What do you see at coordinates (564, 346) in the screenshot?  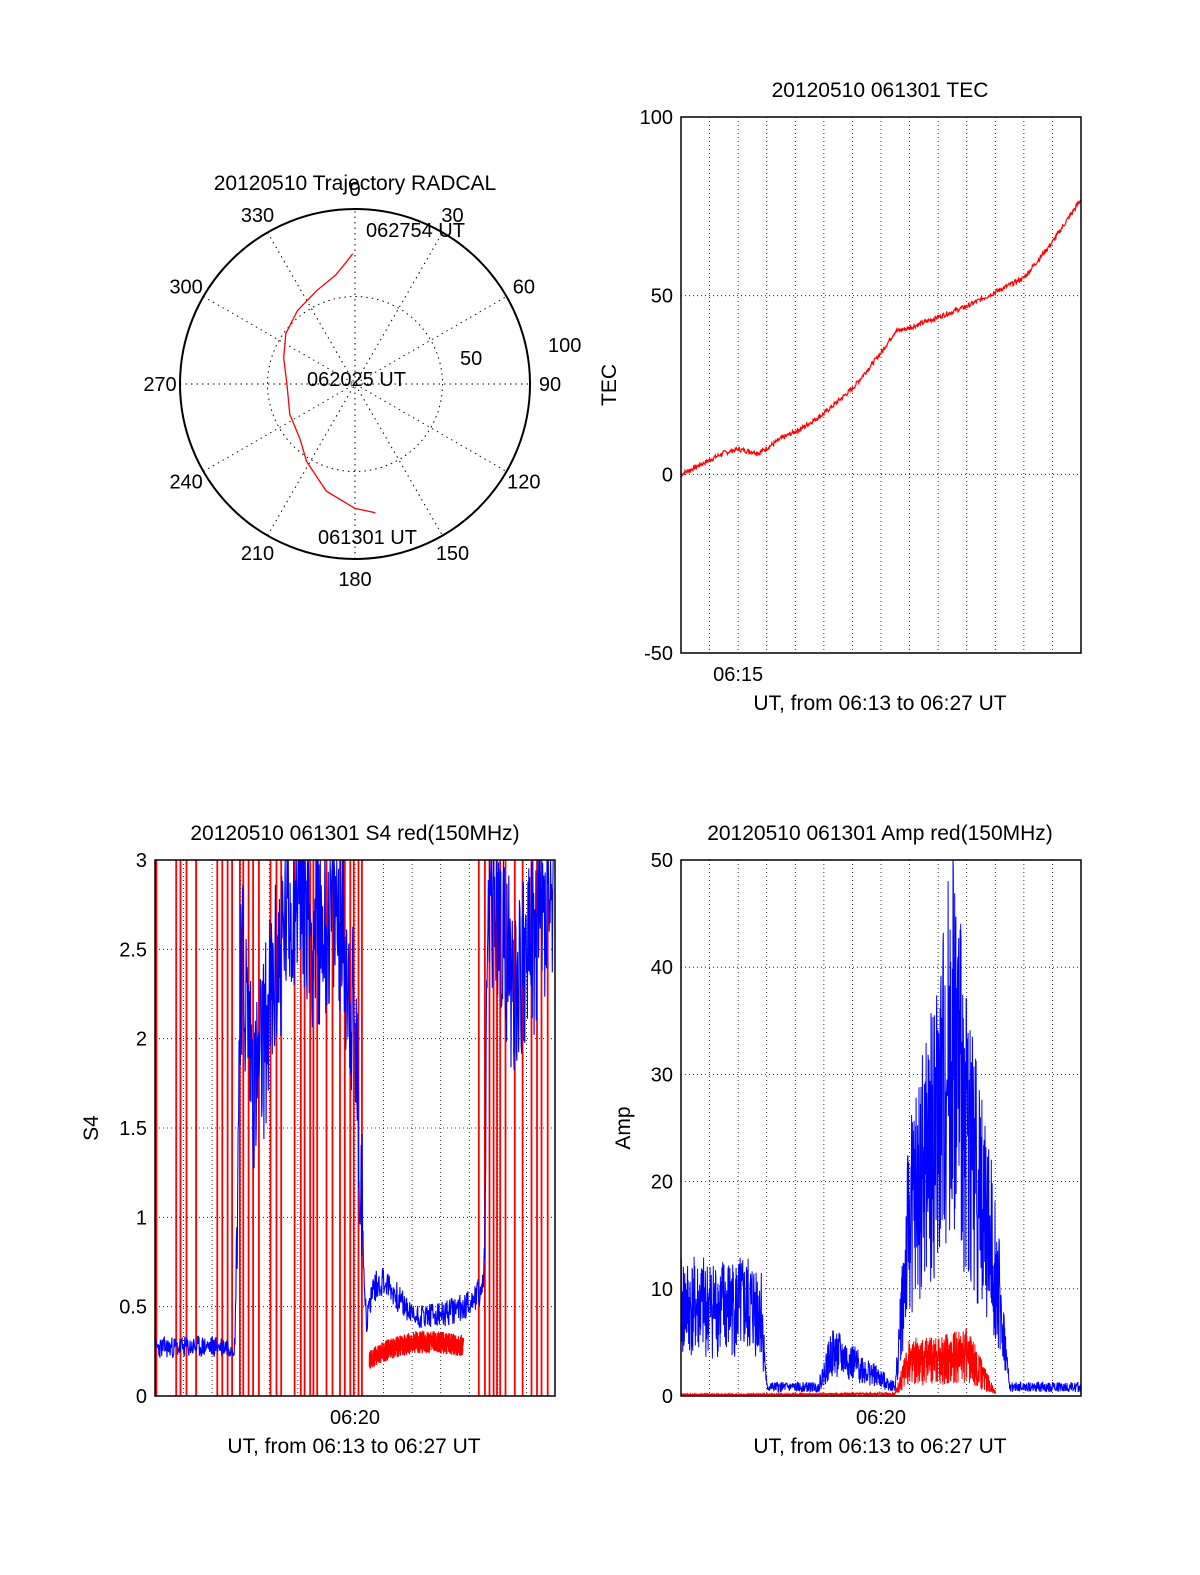 I see `polar-radius-label-100: 100` at bounding box center [564, 346].